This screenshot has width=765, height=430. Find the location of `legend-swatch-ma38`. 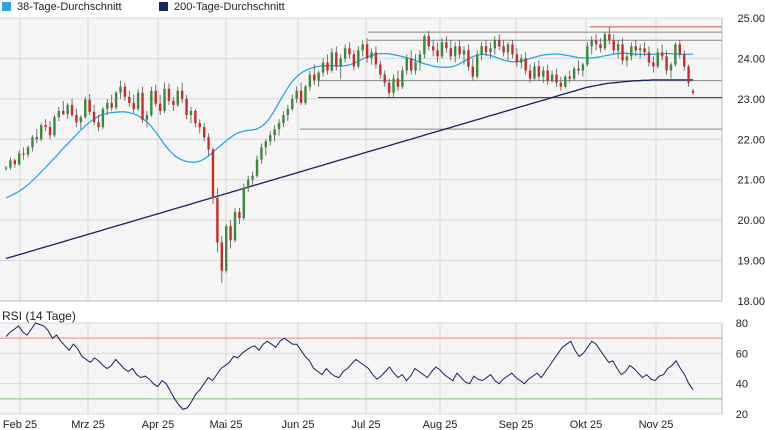

legend-swatch-ma38 is located at coordinates (6, 6).